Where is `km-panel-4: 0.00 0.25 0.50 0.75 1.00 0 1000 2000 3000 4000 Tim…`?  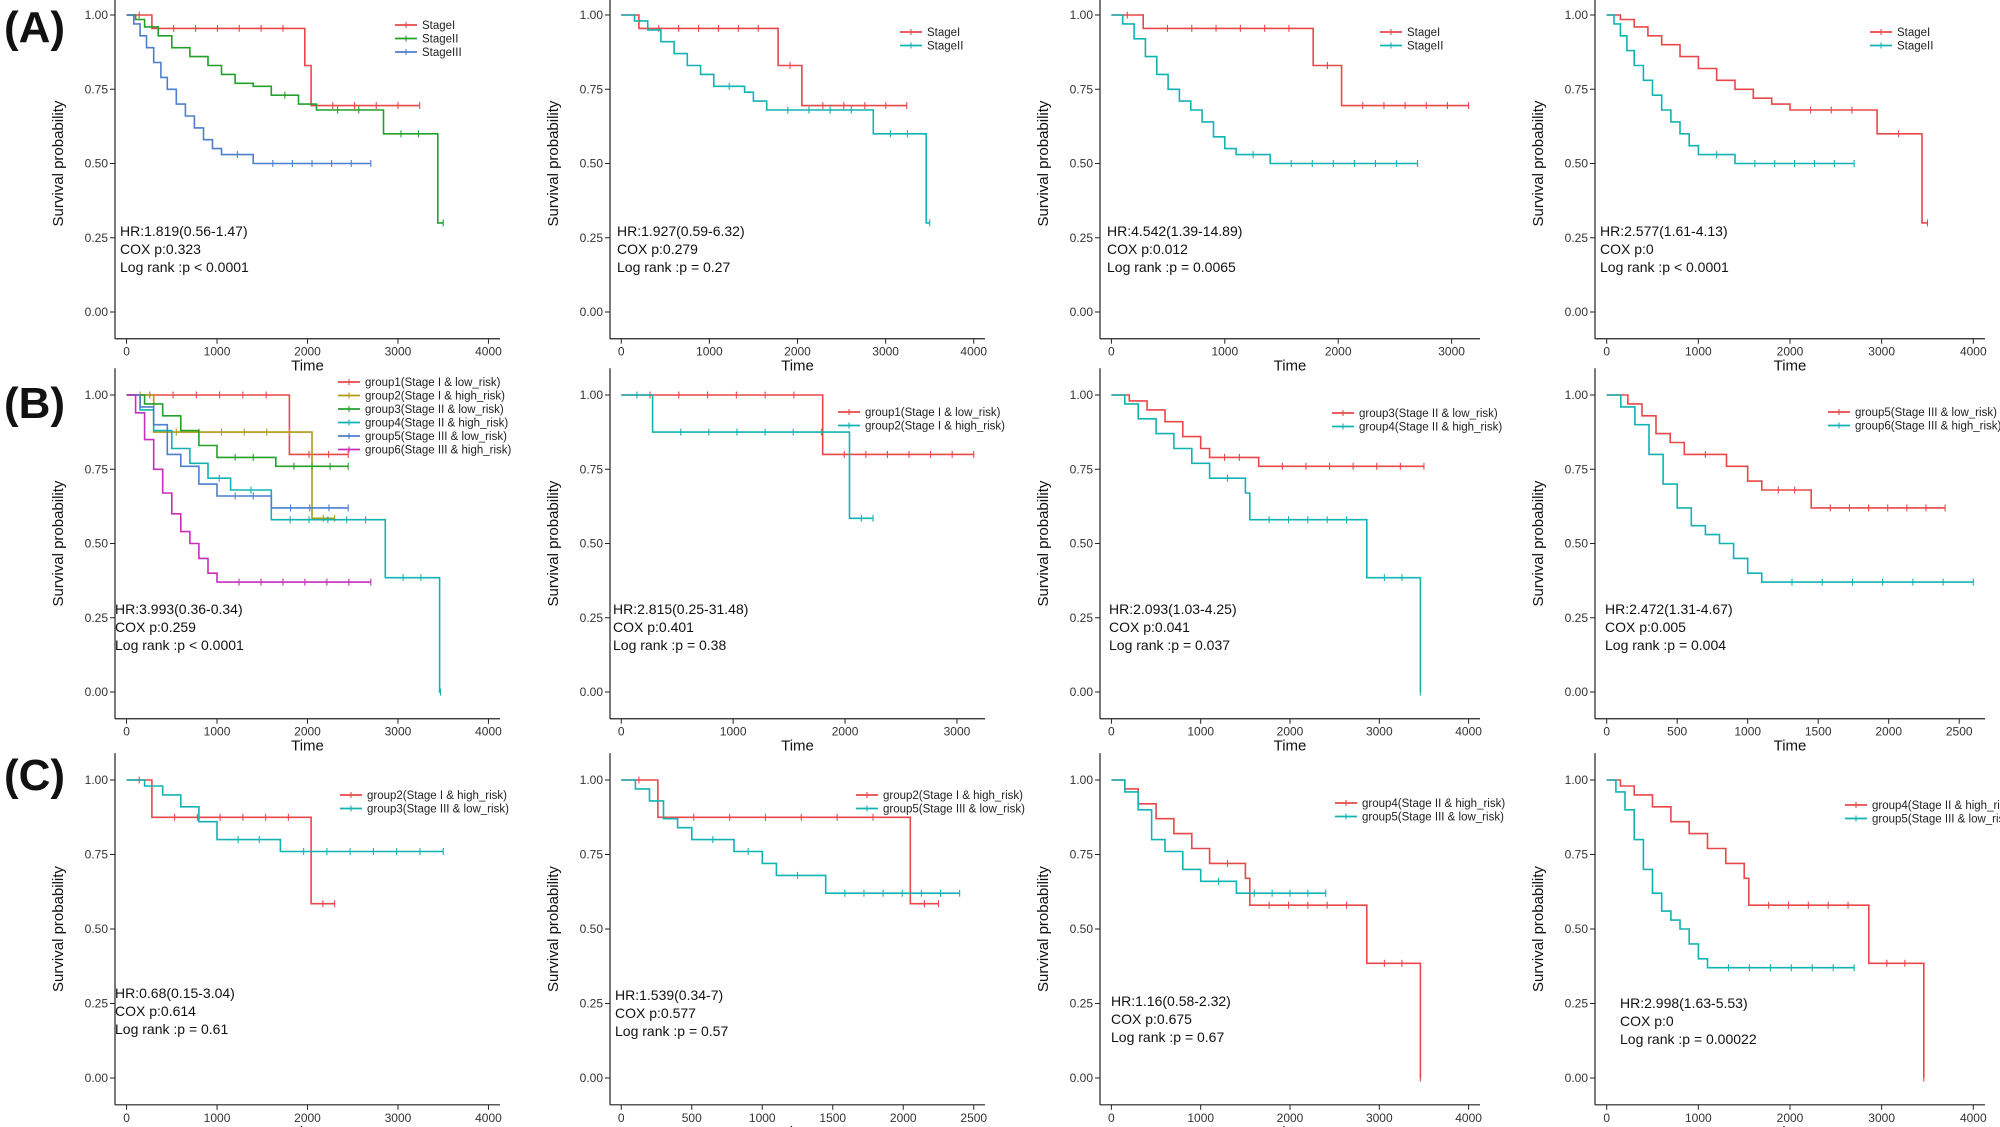
km-panel-4: 0.00 0.25 0.50 0.75 1.00 0 1000 2000 3000 4000 Tim… is located at coordinates (1758, 187).